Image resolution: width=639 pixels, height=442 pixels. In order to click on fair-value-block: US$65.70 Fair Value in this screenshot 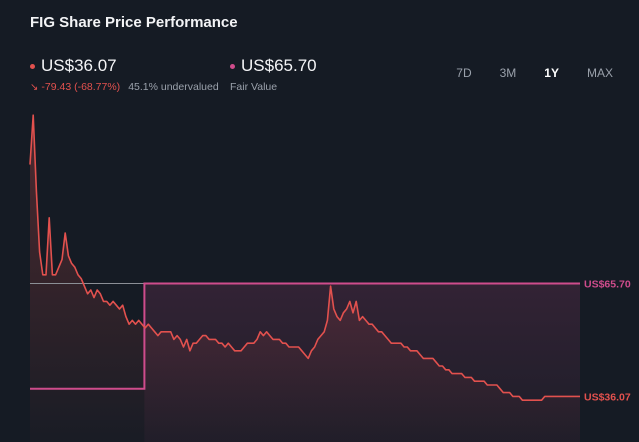, I will do `click(273, 74)`.